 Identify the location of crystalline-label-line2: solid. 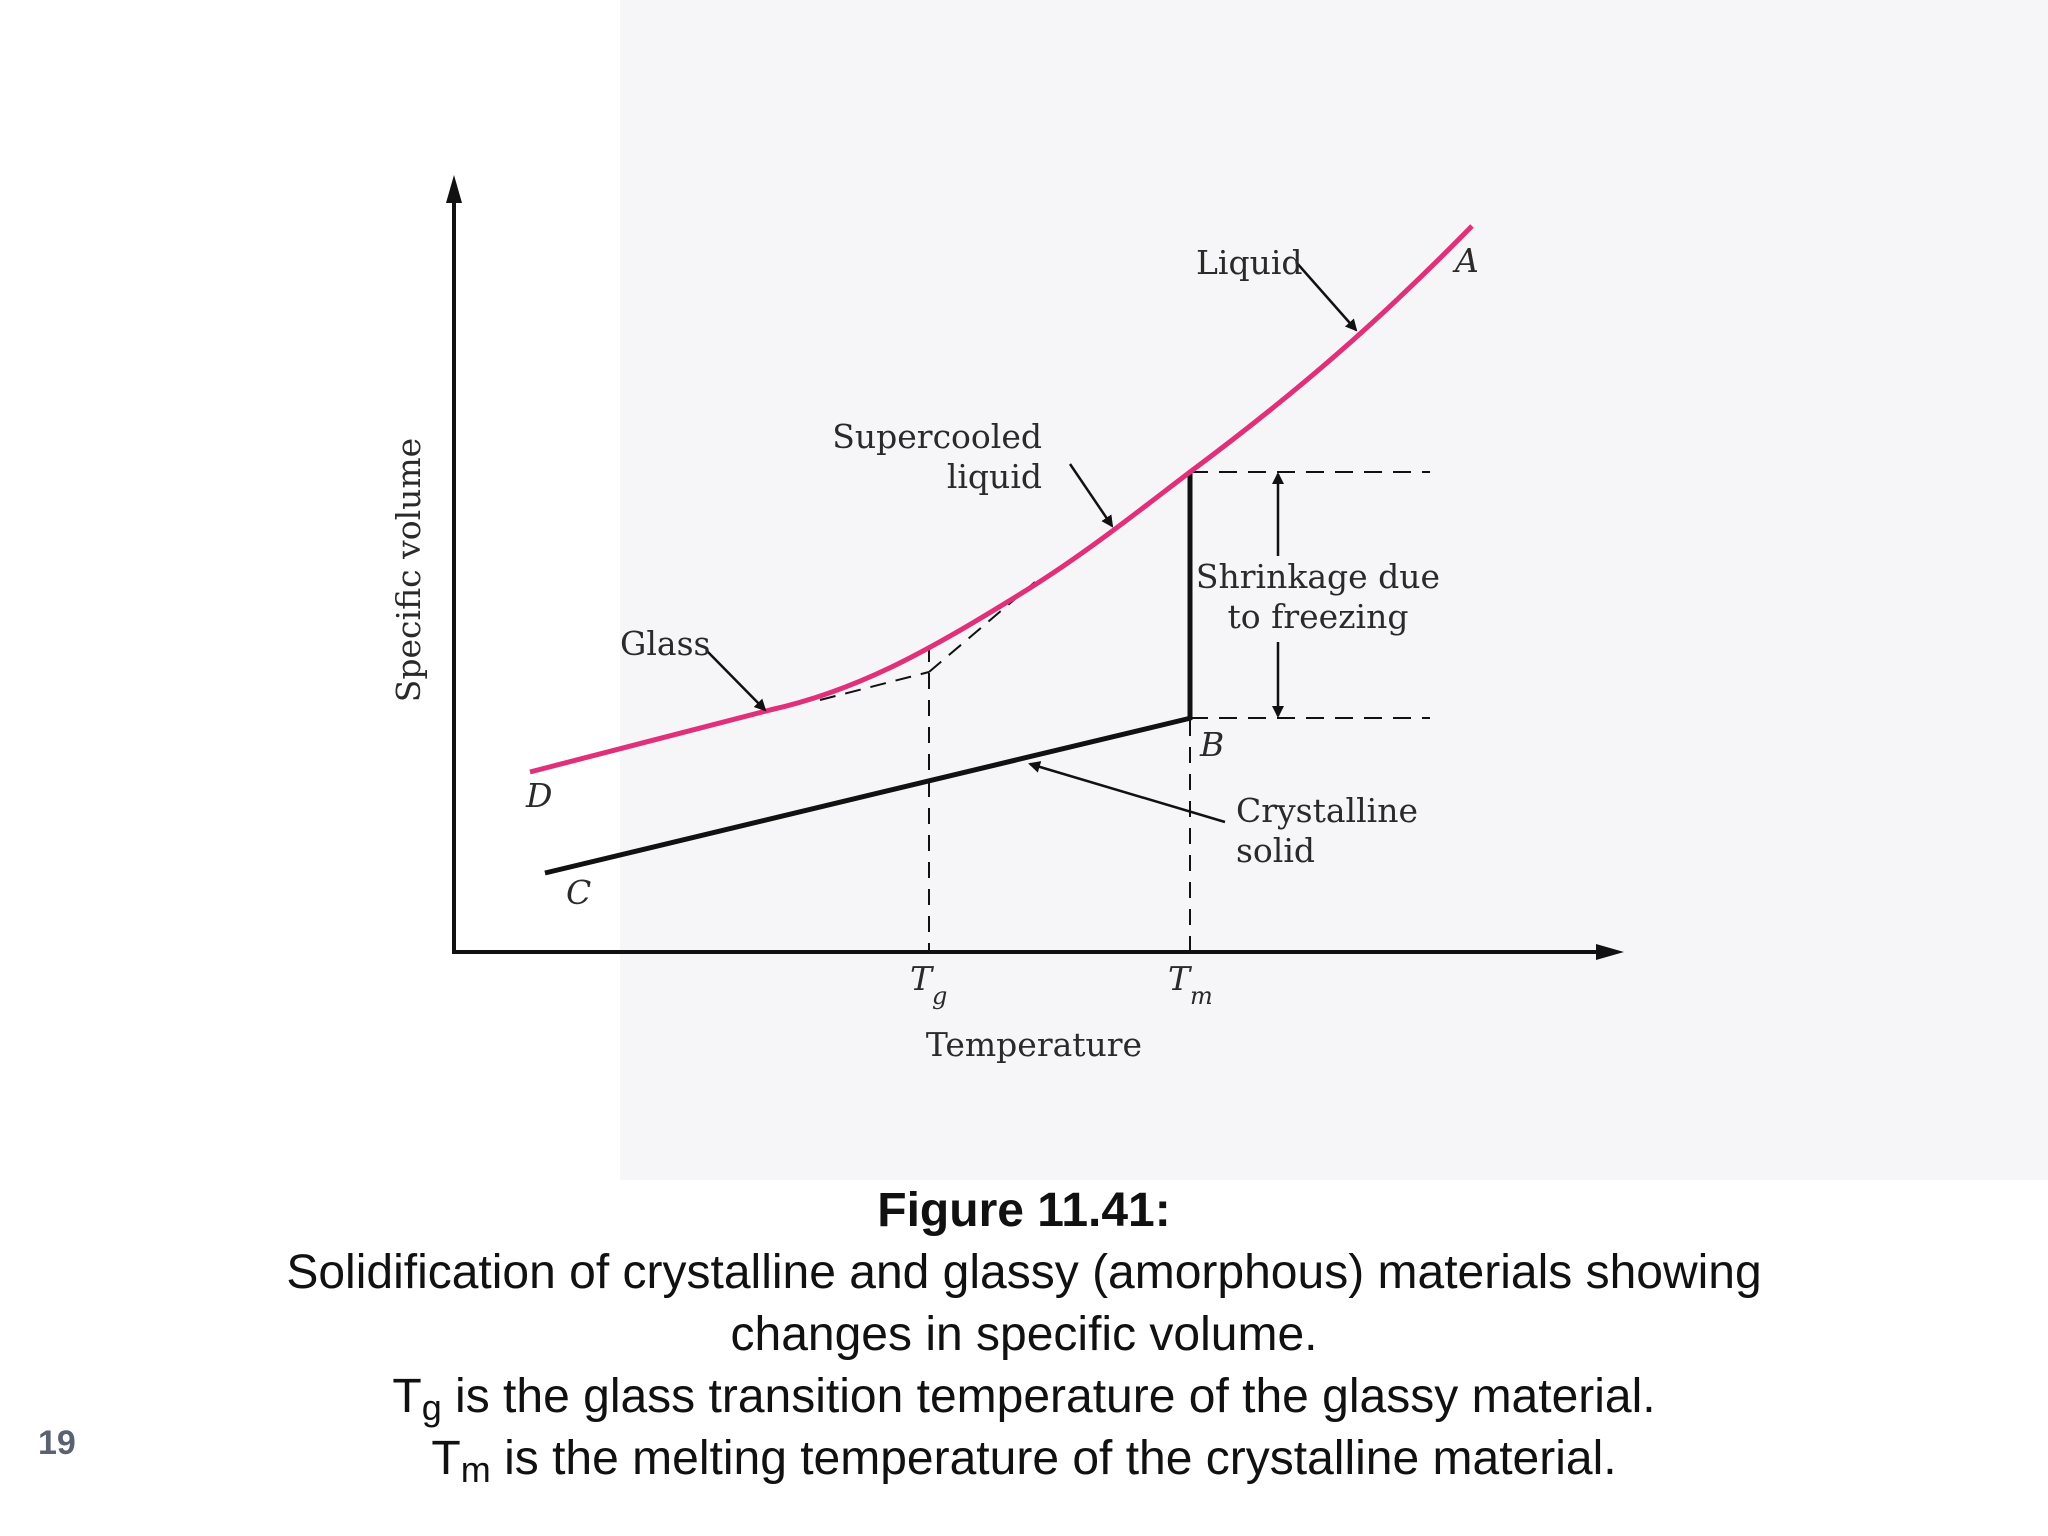
(1275, 850).